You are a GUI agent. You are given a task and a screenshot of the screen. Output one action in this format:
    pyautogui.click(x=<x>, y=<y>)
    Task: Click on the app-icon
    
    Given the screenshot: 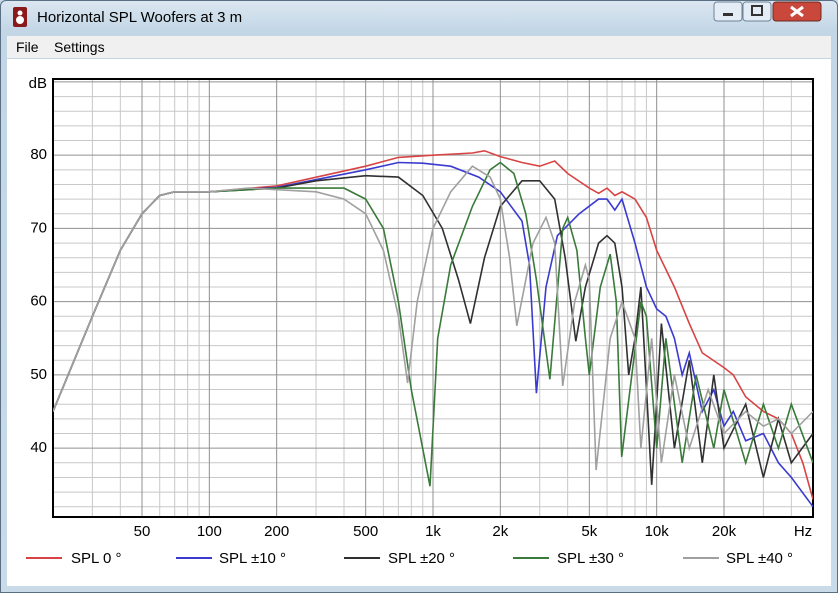 What is the action you would take?
    pyautogui.click(x=20, y=17)
    